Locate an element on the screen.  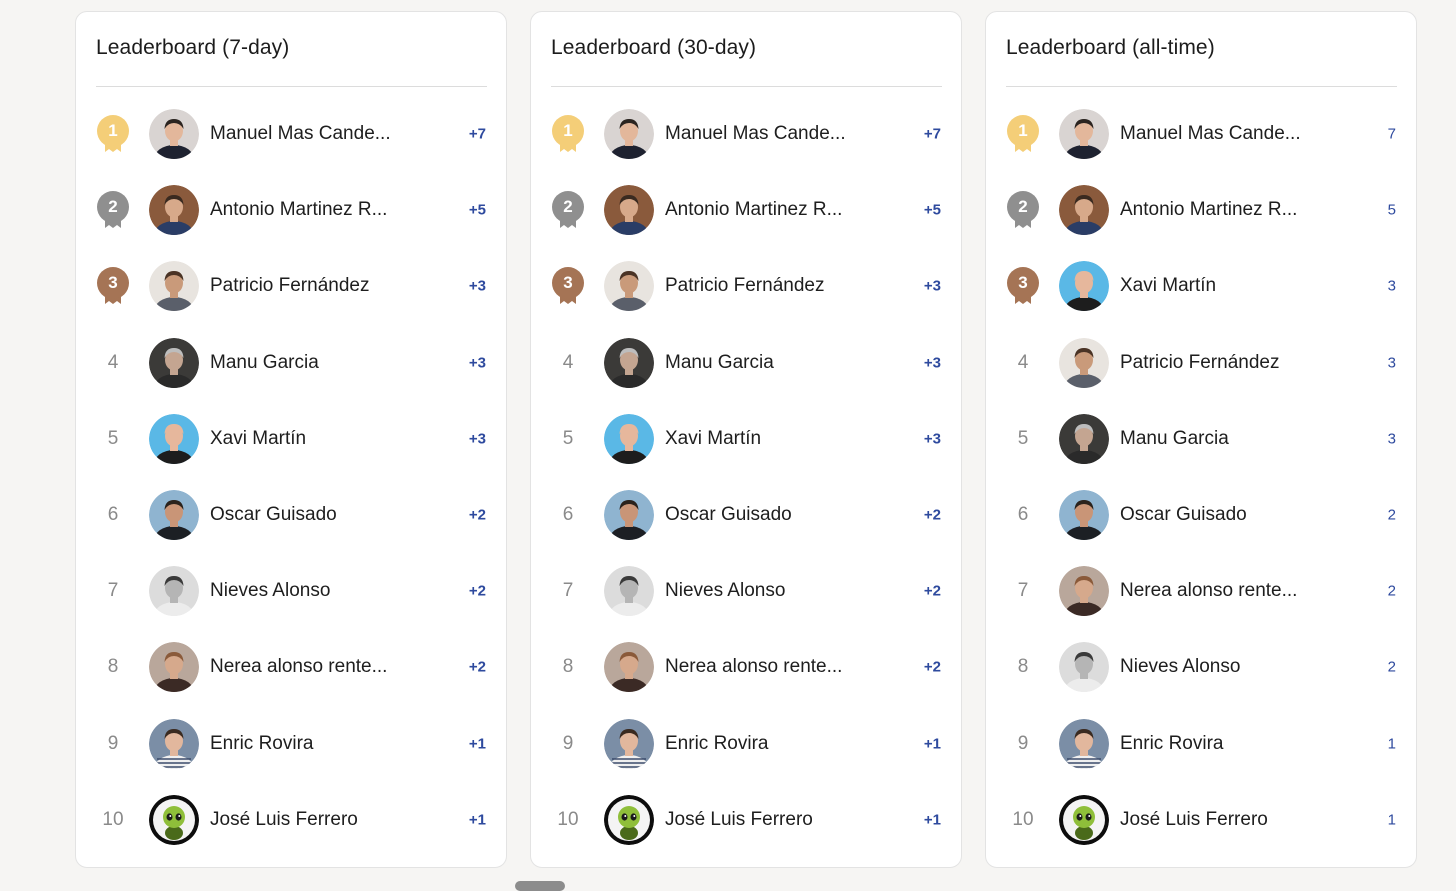
leaderboard-row: 3 Xavi Martín 3 is located at coordinates (1201, 286).